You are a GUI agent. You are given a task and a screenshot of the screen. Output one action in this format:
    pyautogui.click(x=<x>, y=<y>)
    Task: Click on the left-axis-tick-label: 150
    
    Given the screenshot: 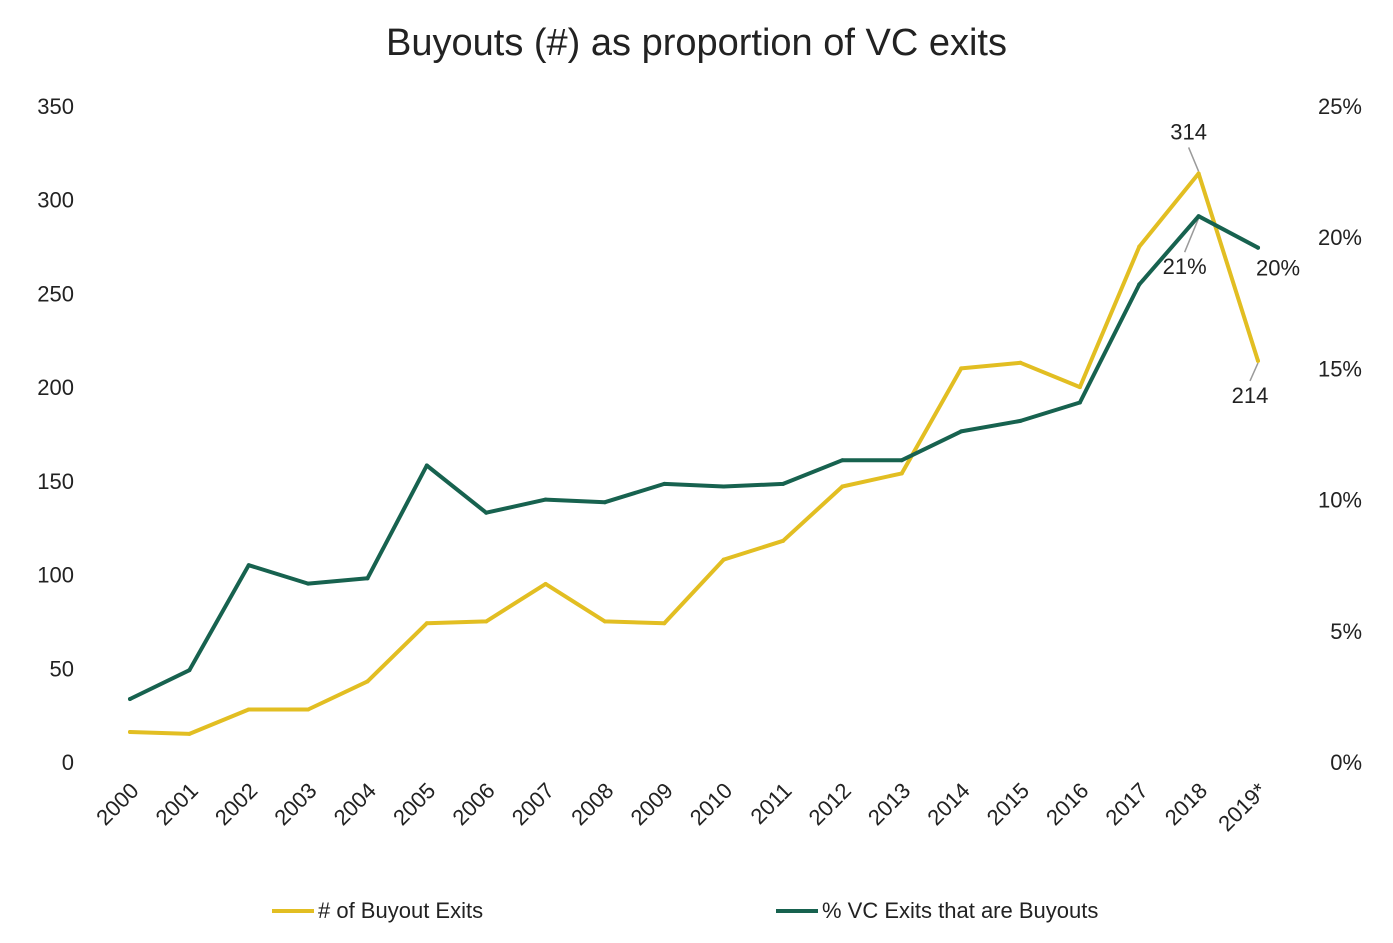 What is the action you would take?
    pyautogui.click(x=55, y=481)
    